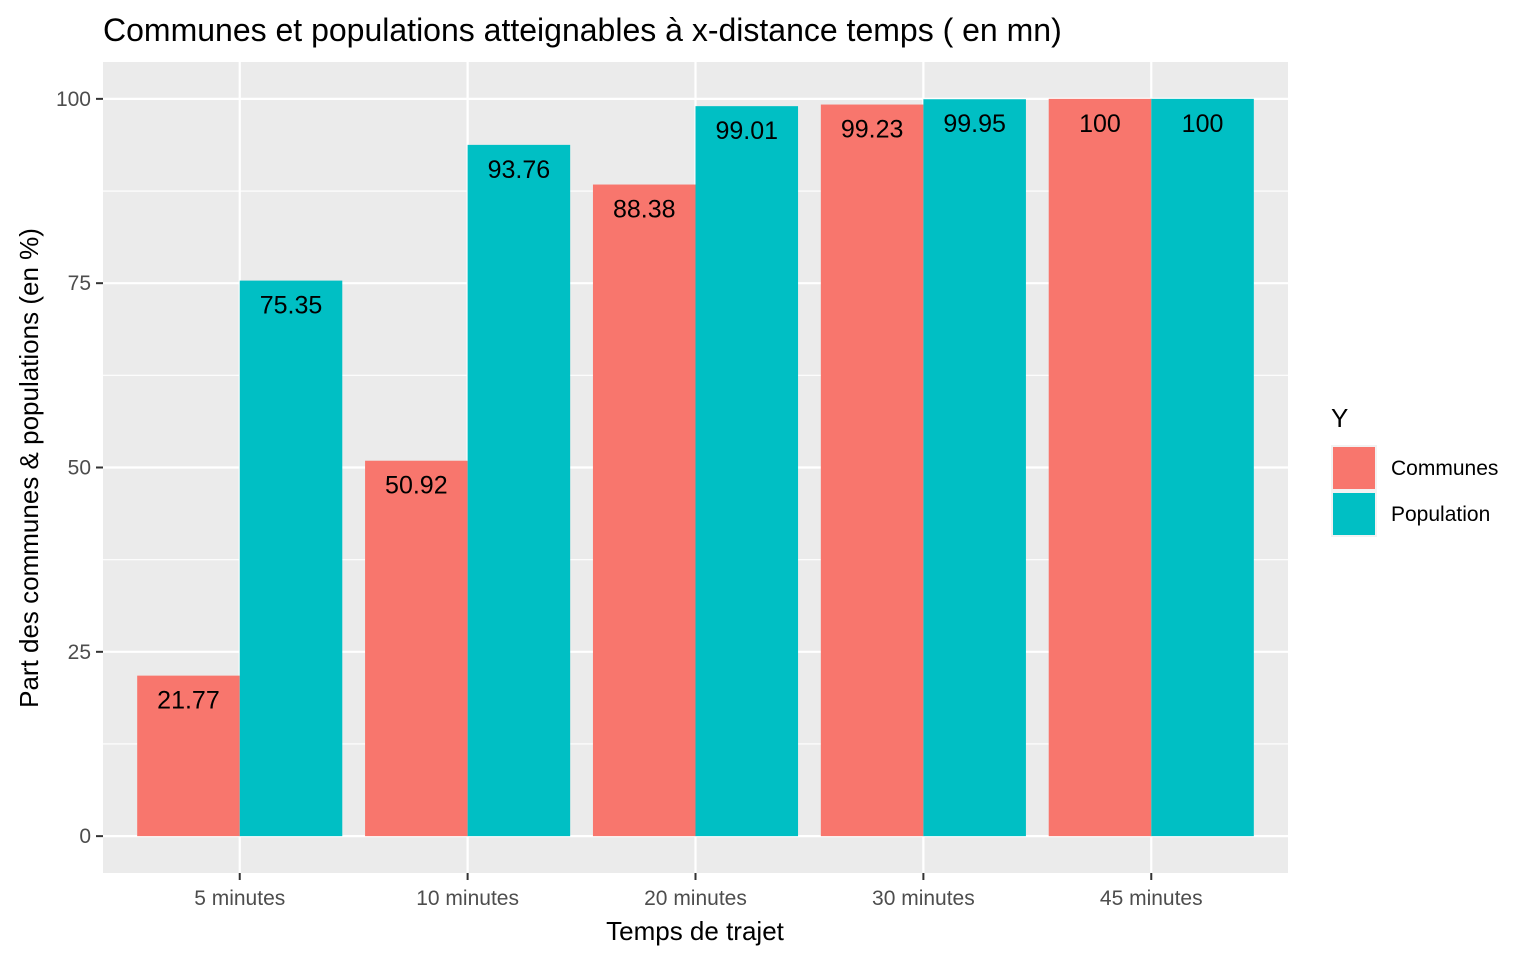  I want to click on legend-swatch-communes, so click(1354, 468).